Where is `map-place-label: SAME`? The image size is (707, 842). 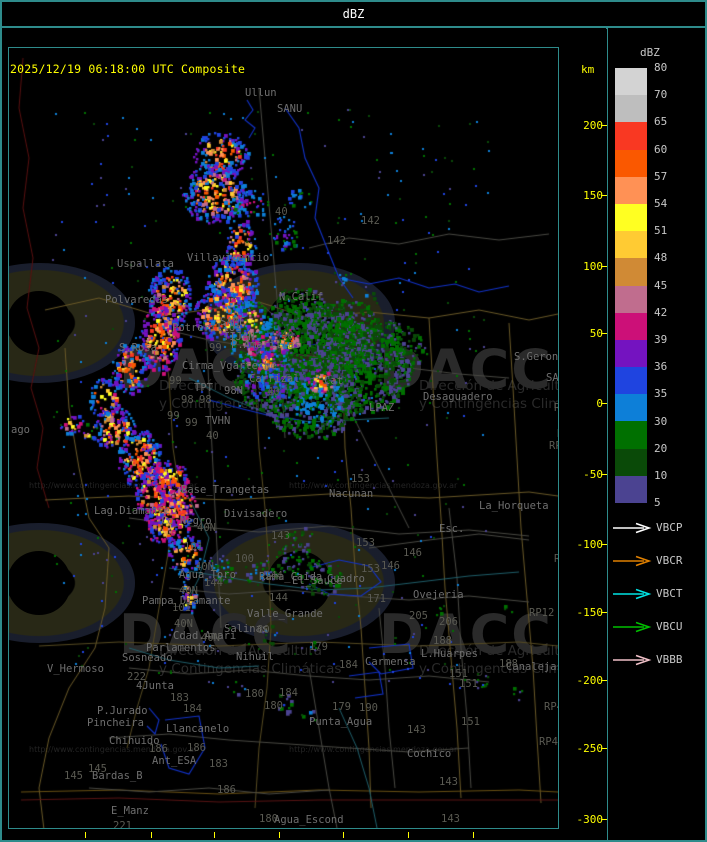
map-place-label: SAME is located at coordinates (233, 322).